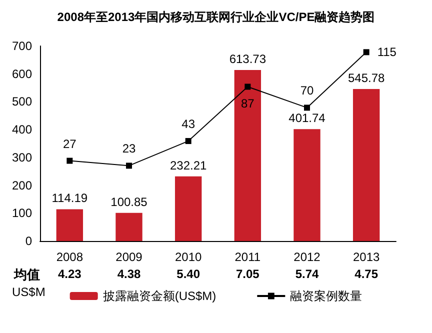 This screenshot has width=432, height=333. Describe the element at coordinates (326, 296) in the screenshot. I see `legend-label: 融资案例数量` at that location.